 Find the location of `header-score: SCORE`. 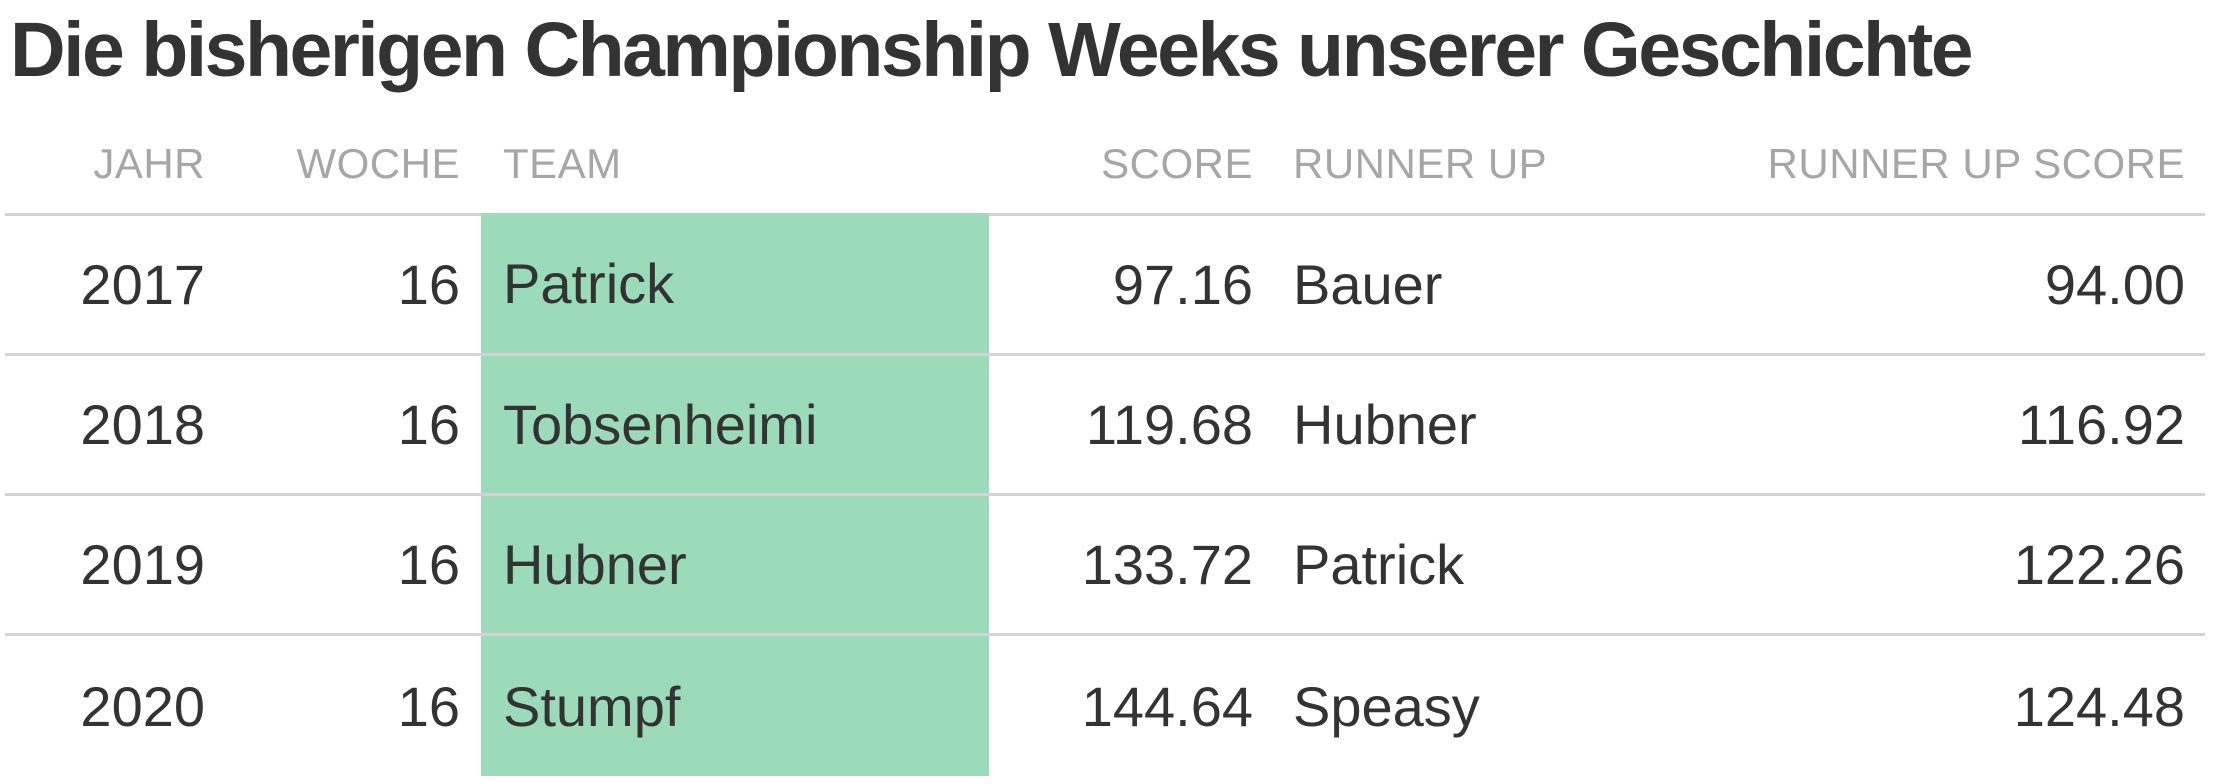

header-score: SCORE is located at coordinates (1177, 163).